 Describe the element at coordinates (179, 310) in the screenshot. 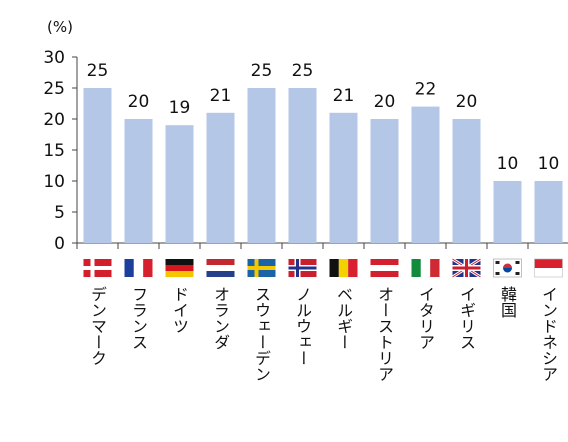

I see `category-label: ドイツ` at that location.